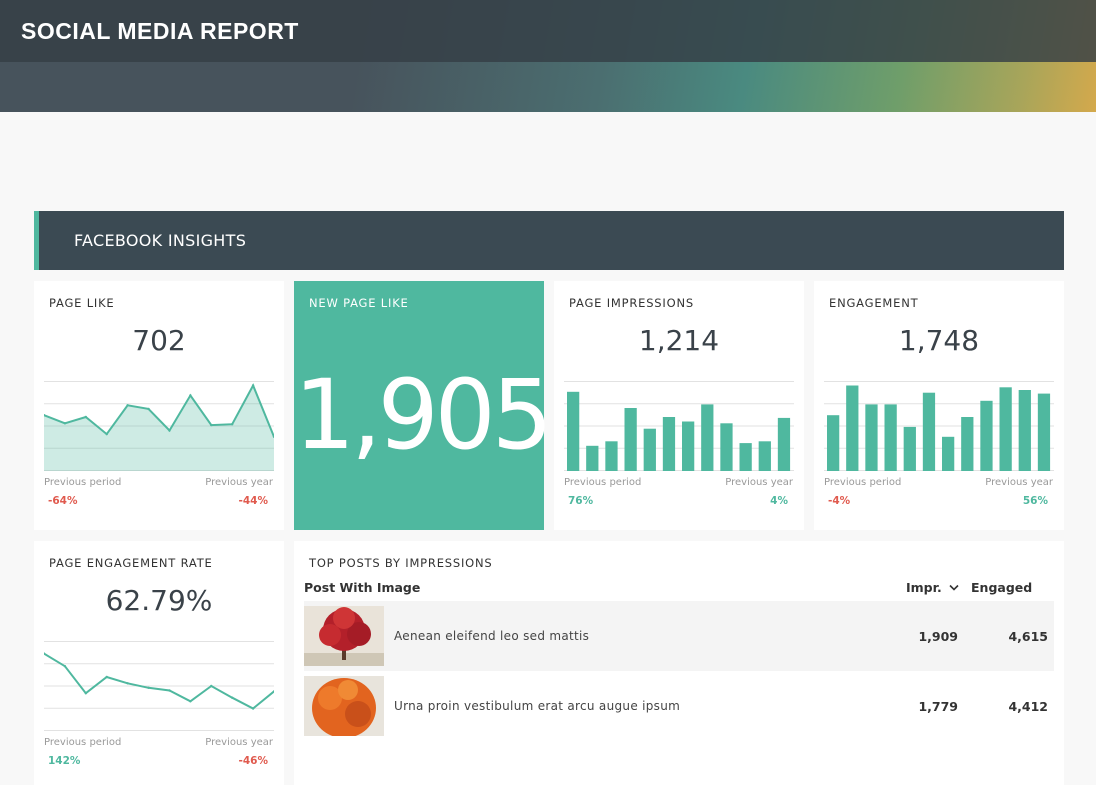 Image resolution: width=1096 pixels, height=785 pixels. I want to click on post-impressions: 1,909, so click(938, 636).